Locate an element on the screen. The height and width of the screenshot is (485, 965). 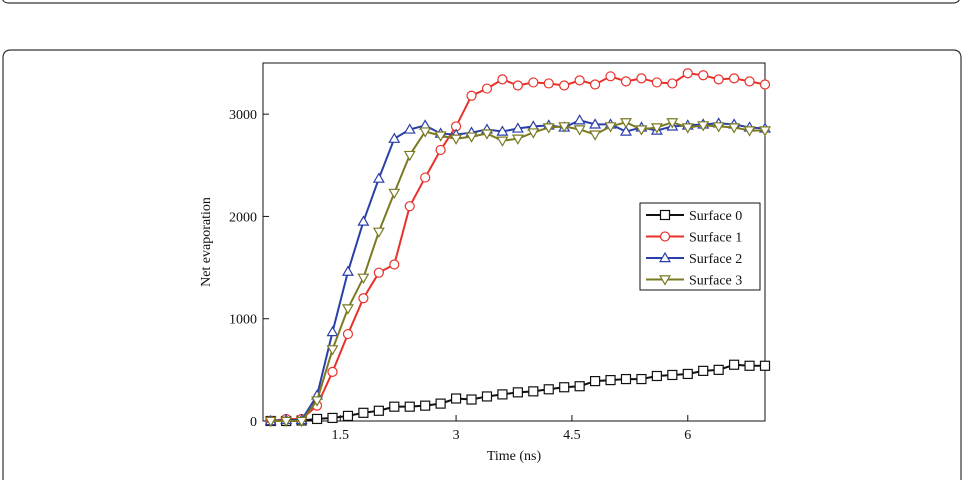
y-tick-label: 3000 is located at coordinates (243, 115).